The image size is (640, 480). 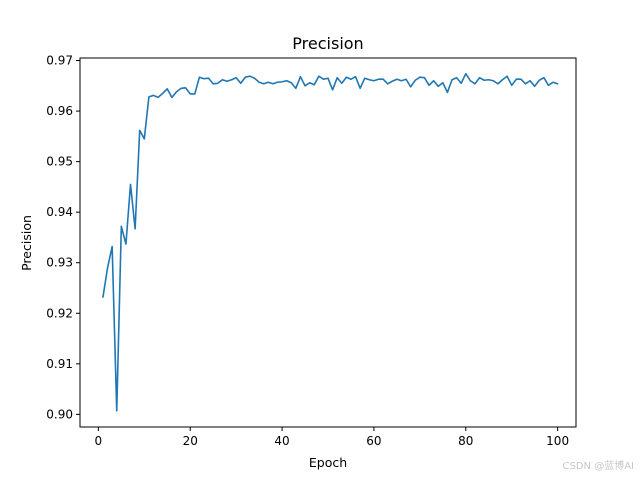 I want to click on x-axis: 0 20 40 60 80 100, so click(x=332, y=437).